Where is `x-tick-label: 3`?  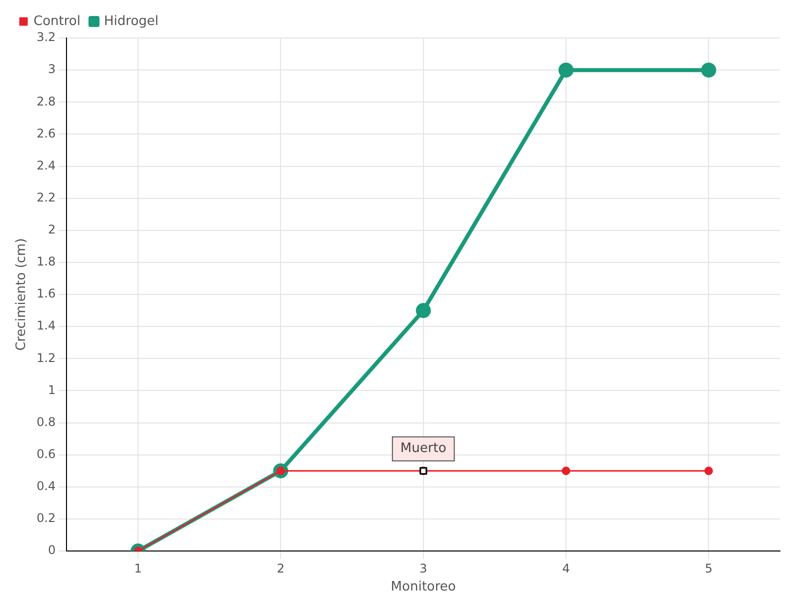
x-tick-label: 3 is located at coordinates (424, 568).